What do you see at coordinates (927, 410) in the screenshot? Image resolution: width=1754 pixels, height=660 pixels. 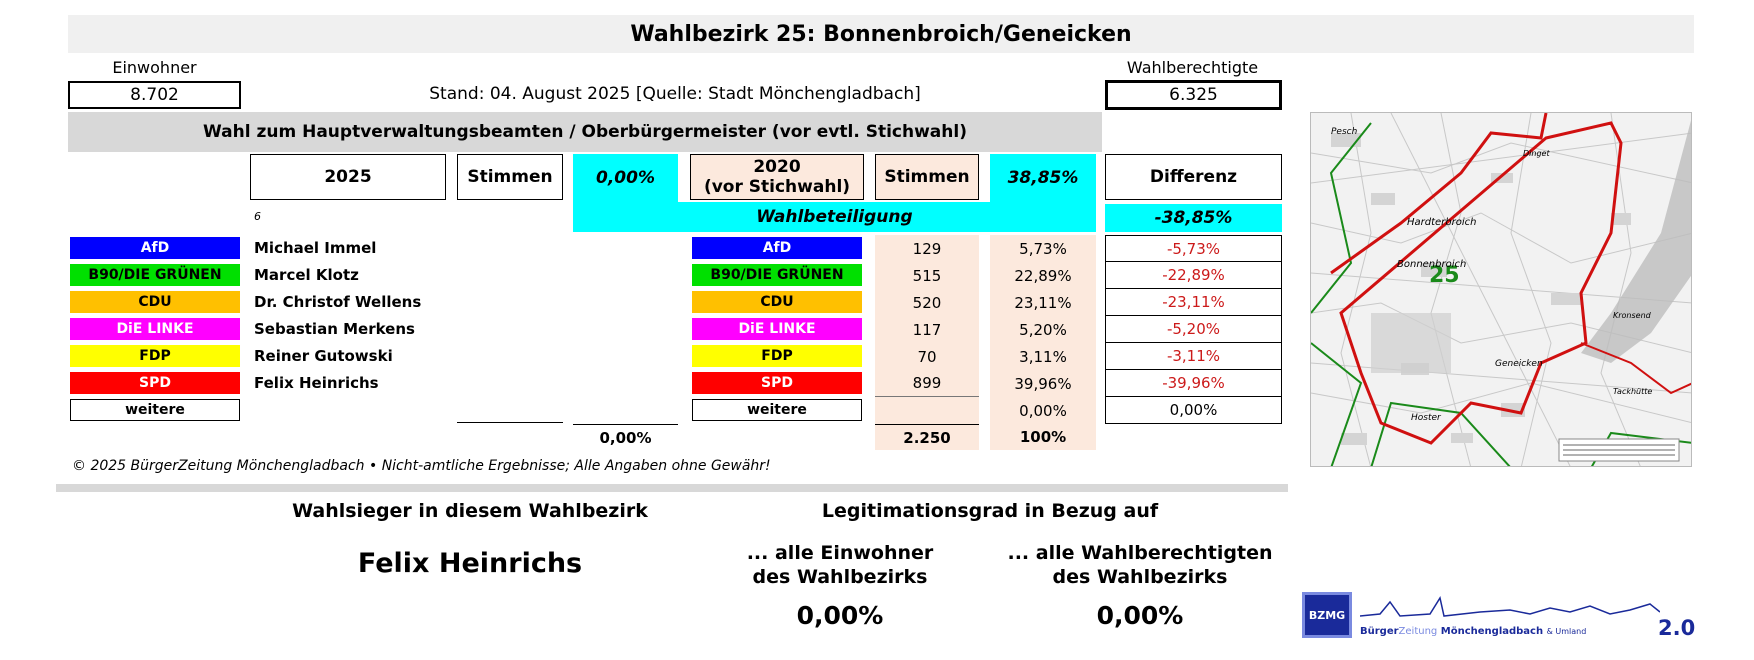 I see `stimmen-2020` at bounding box center [927, 410].